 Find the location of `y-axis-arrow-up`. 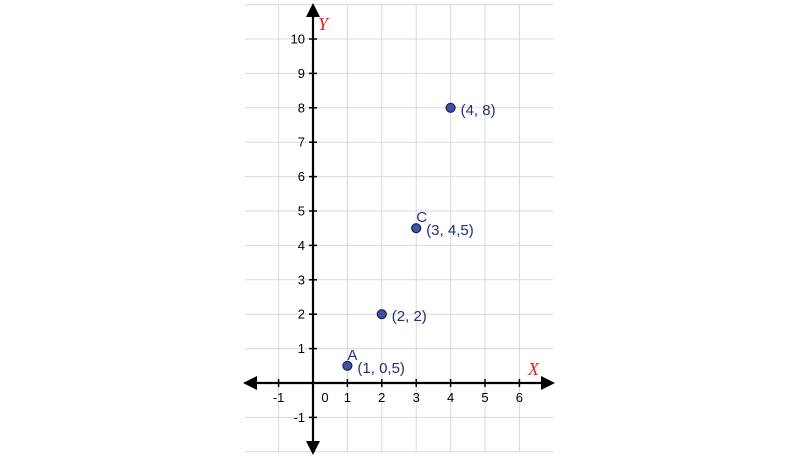

y-axis-arrow-up is located at coordinates (313, 10).